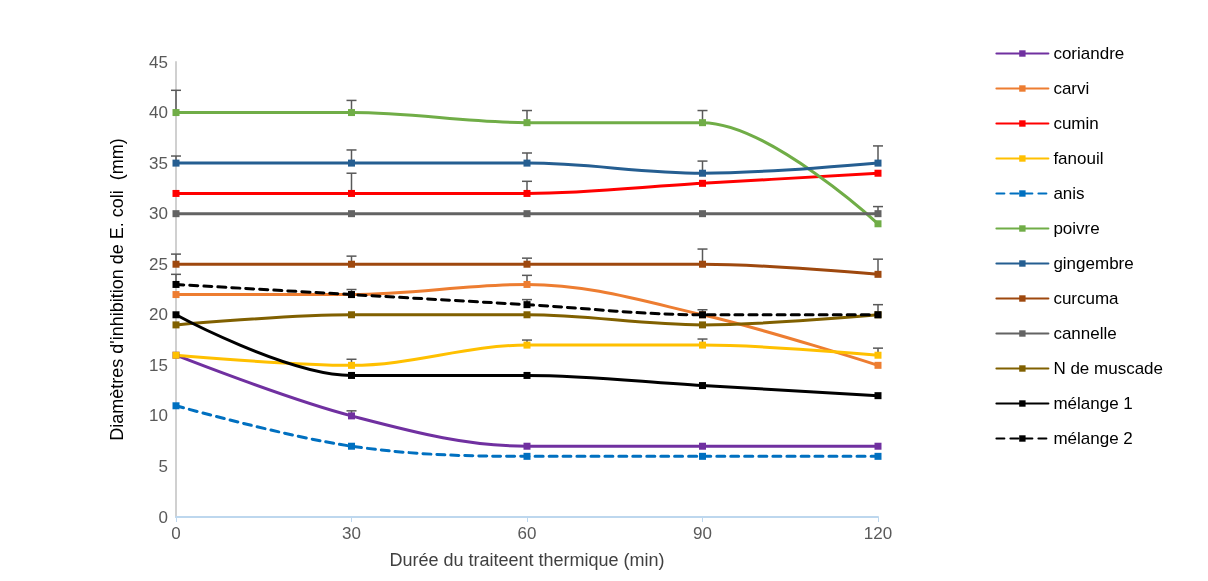  I want to click on legend-label: mélange 2, so click(1093, 438).